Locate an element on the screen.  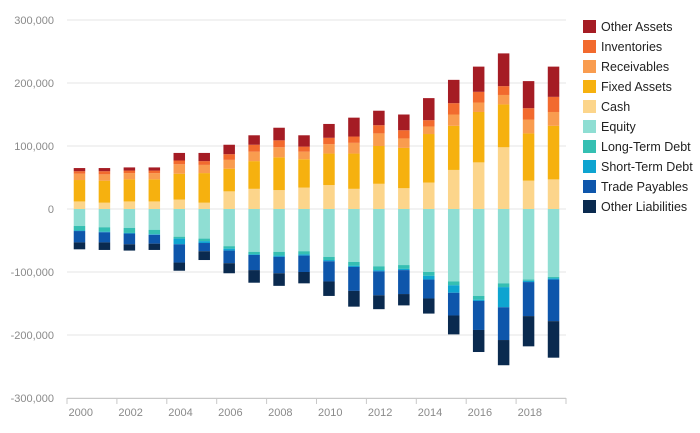
bar-cash-2018 is located at coordinates (528, 194).